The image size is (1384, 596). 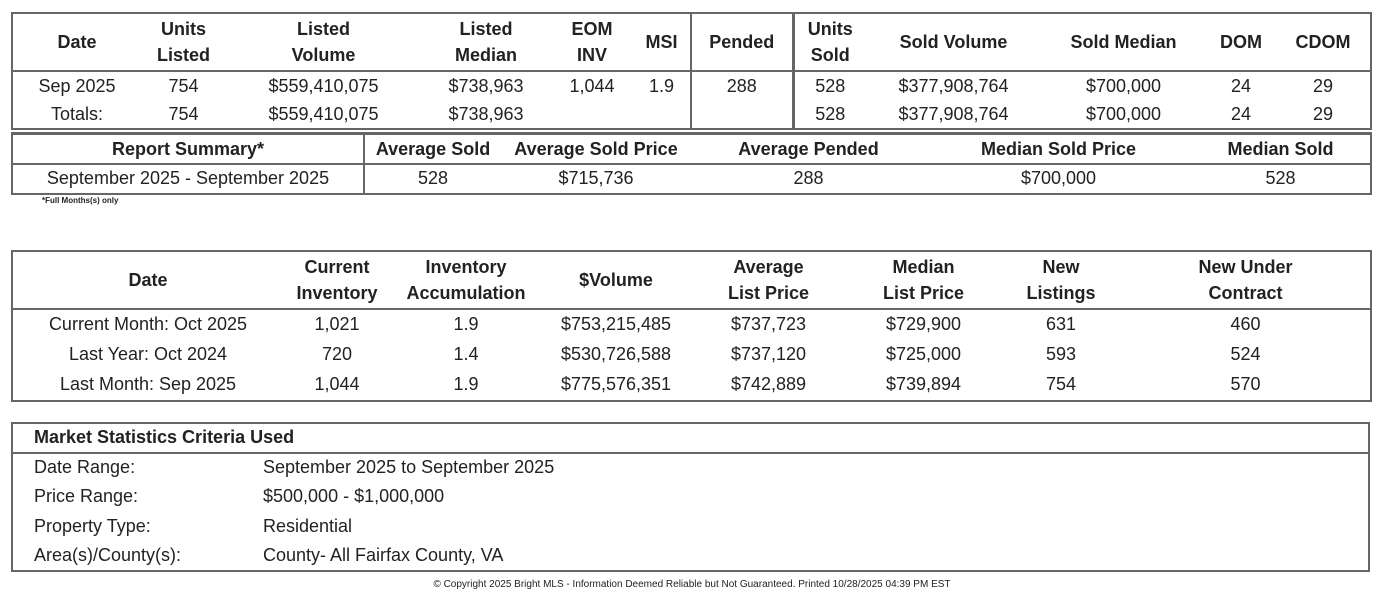 I want to click on cell: 288, so click(x=808, y=178).